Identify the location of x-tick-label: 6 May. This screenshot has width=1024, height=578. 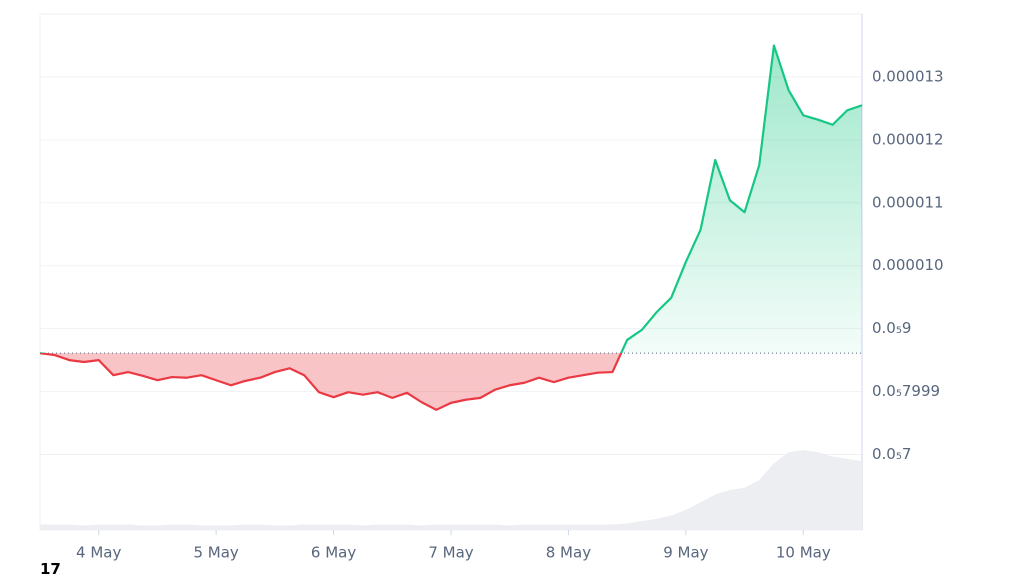
(333, 553).